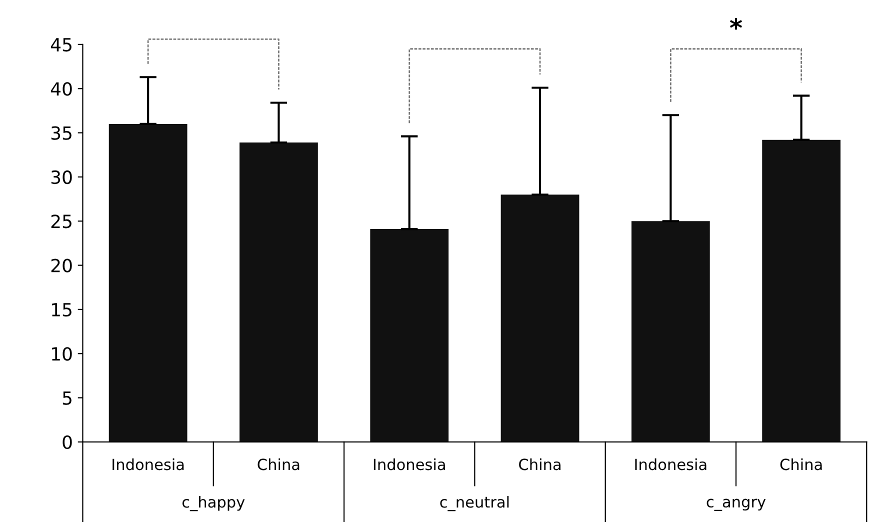 The height and width of the screenshot is (523, 871). Describe the element at coordinates (61, 177) in the screenshot. I see `y-tick-label: 30` at that location.